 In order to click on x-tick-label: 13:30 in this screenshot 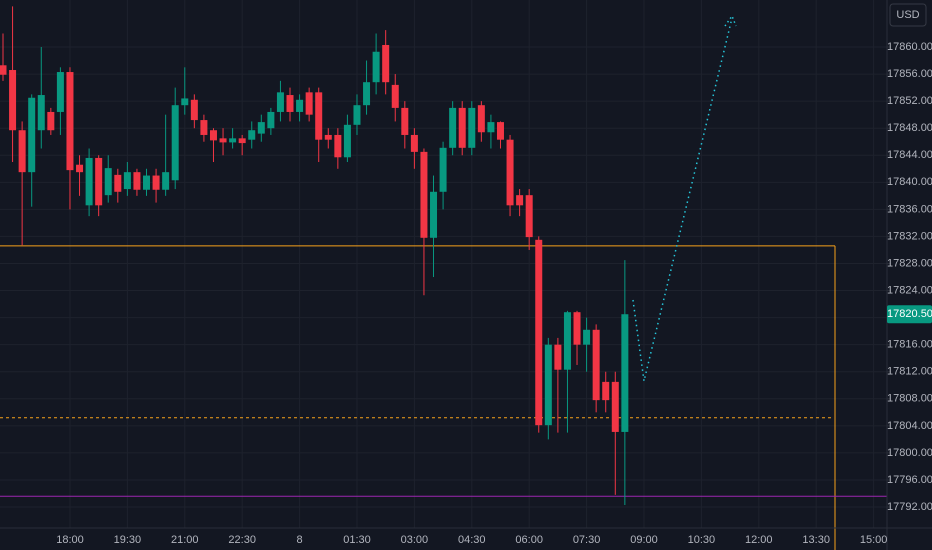, I will do `click(816, 540)`.